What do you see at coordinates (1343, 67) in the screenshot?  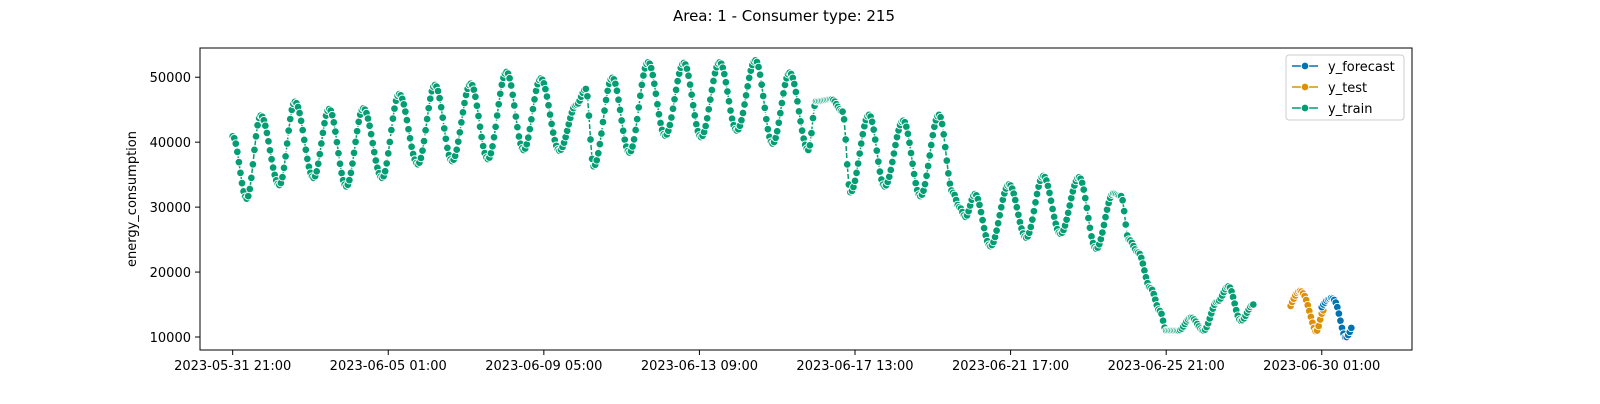 I see `legend-item-y-forecast: y_forecast` at bounding box center [1343, 67].